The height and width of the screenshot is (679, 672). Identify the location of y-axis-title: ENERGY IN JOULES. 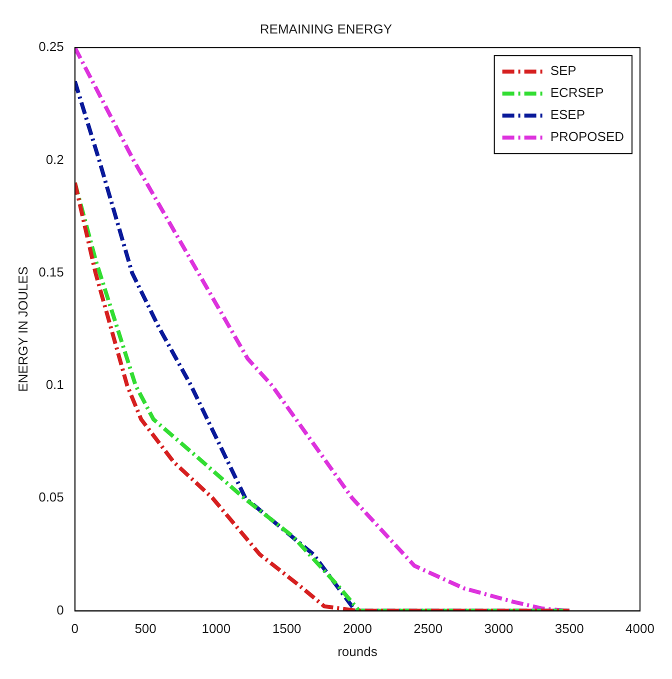
(22, 329).